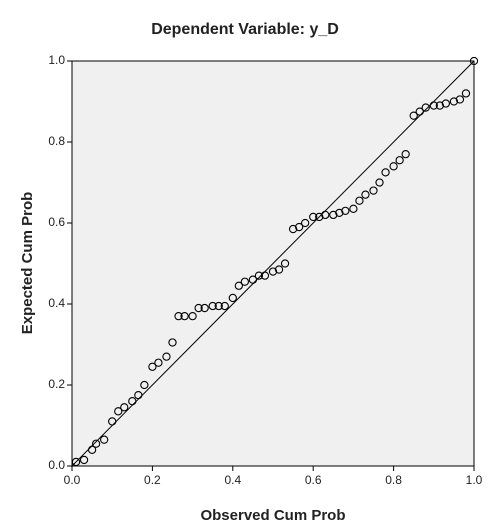 The width and height of the screenshot is (491, 530). What do you see at coordinates (56, 222) in the screenshot?
I see `y-tick-label: 0.6` at bounding box center [56, 222].